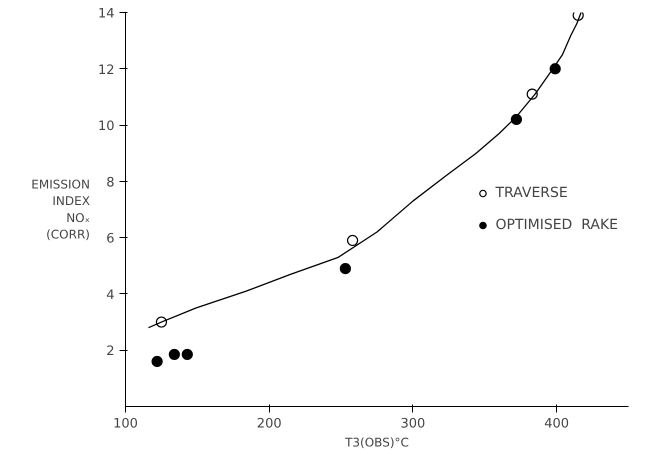 The image size is (652, 456). What do you see at coordinates (556, 225) in the screenshot?
I see `legend-label: OPTIMISED RAKE` at bounding box center [556, 225].